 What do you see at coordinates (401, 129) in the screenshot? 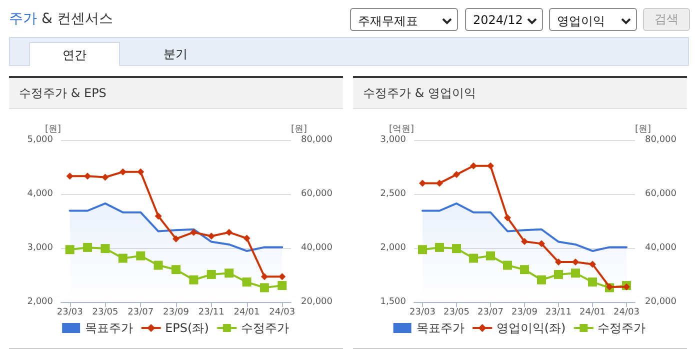
I see `y-axis-title: [억원]` at bounding box center [401, 129].